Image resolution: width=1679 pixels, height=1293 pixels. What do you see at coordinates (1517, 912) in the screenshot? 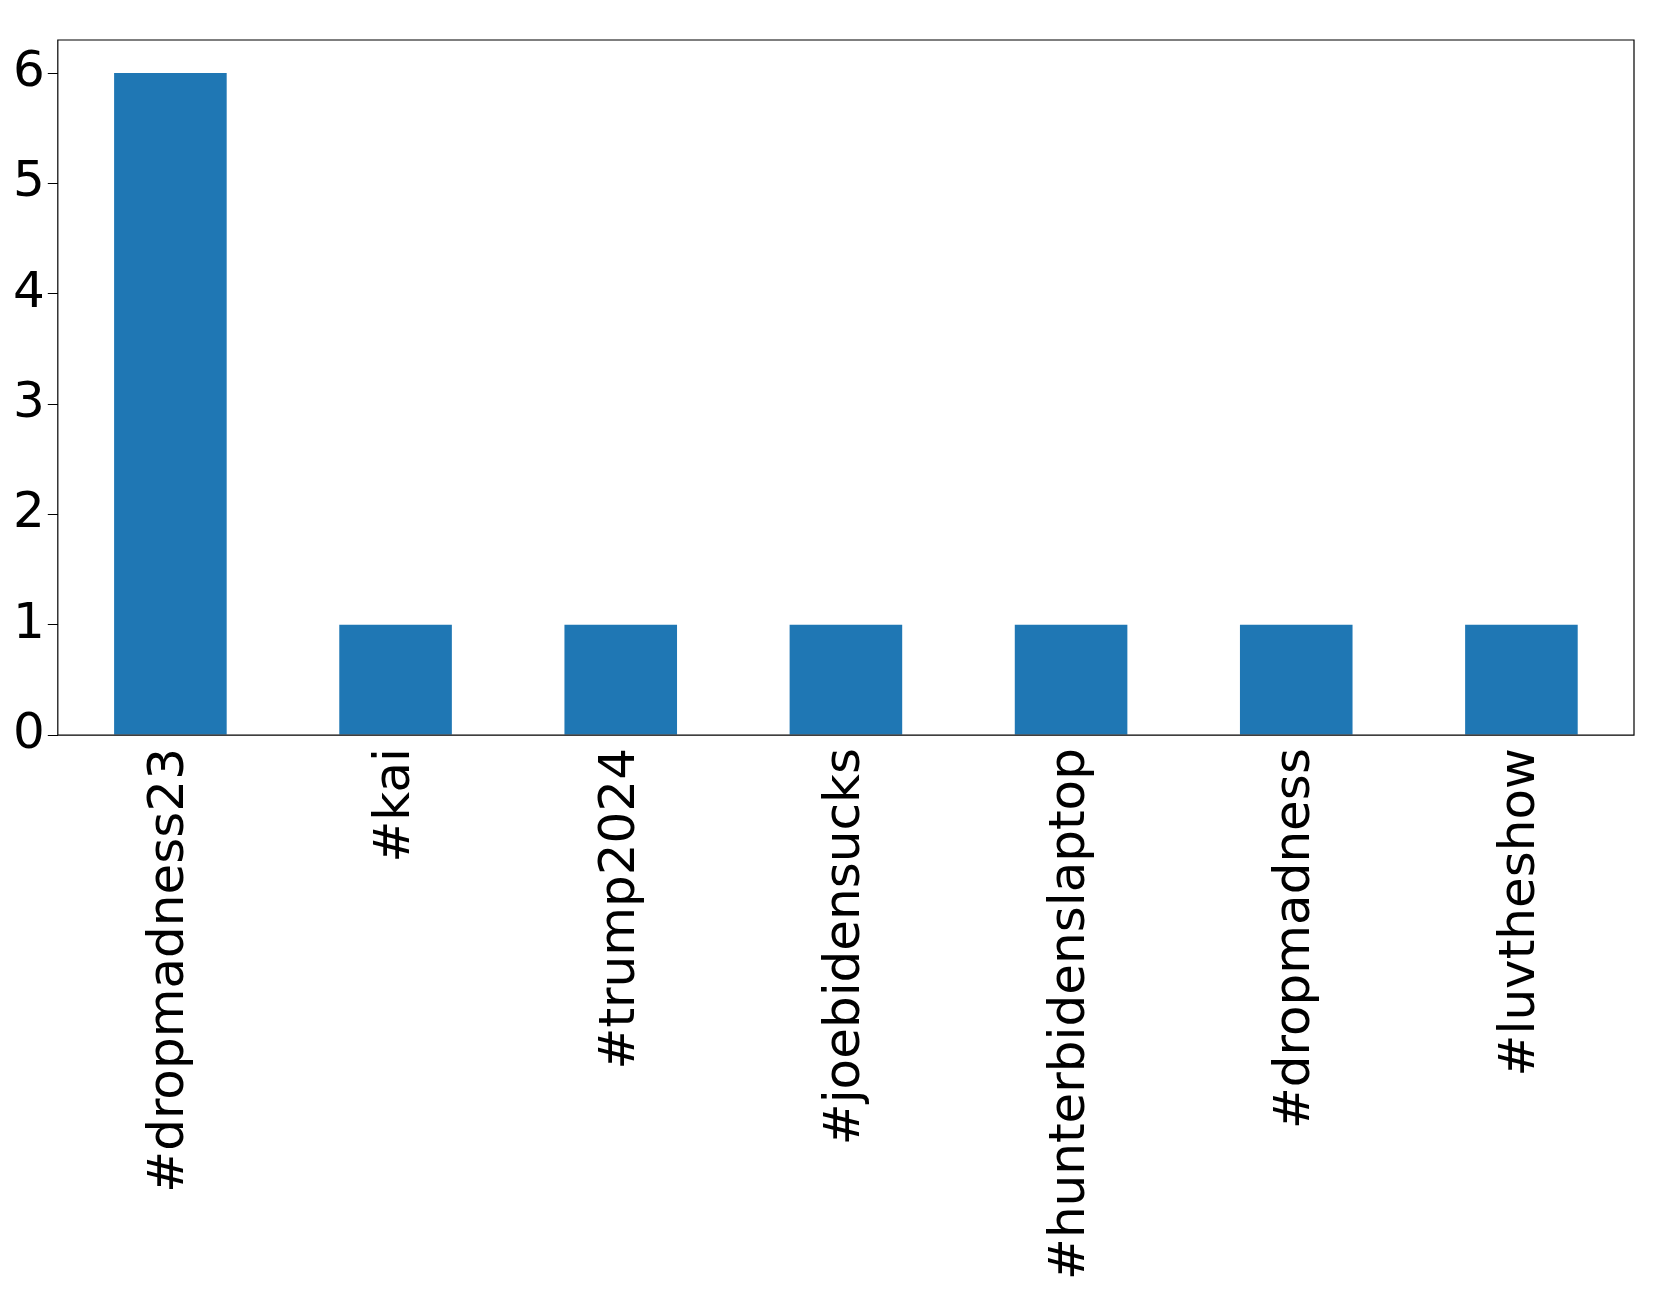
I see `x-tick-label: #luvtheshow` at bounding box center [1517, 912].